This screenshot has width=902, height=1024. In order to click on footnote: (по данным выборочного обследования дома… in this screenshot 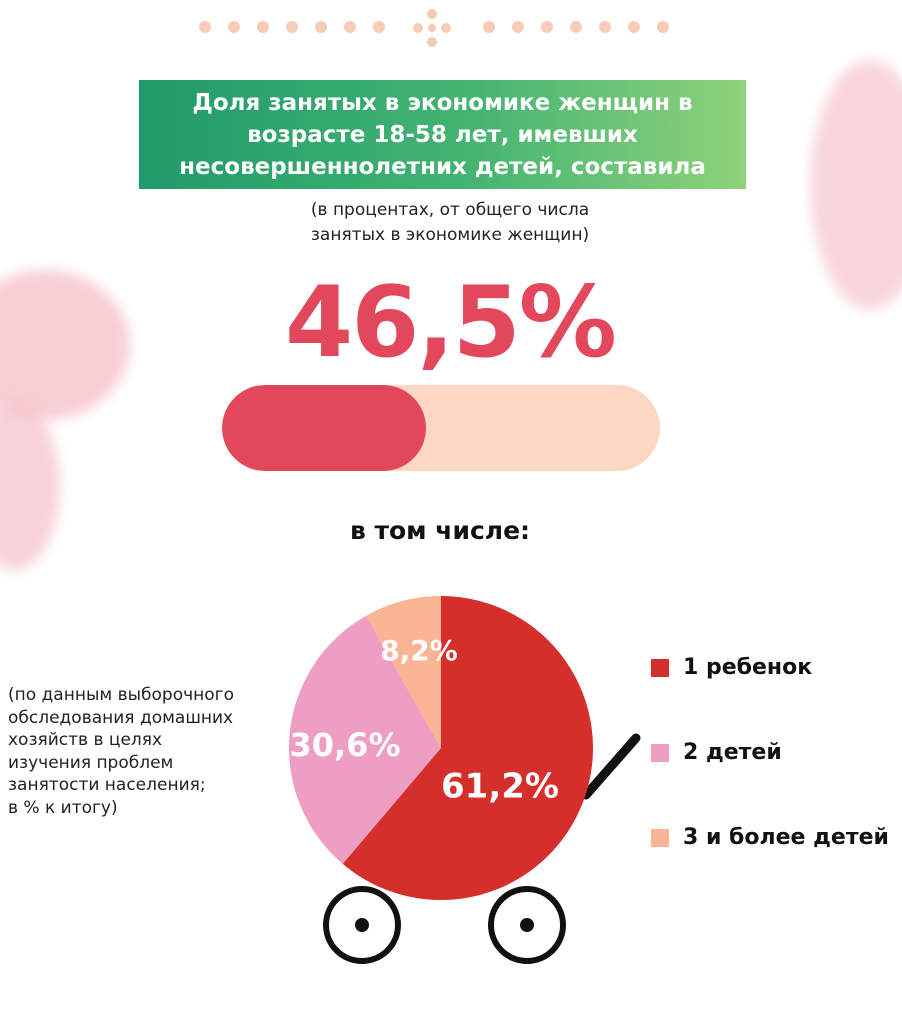, I will do `click(121, 751)`.